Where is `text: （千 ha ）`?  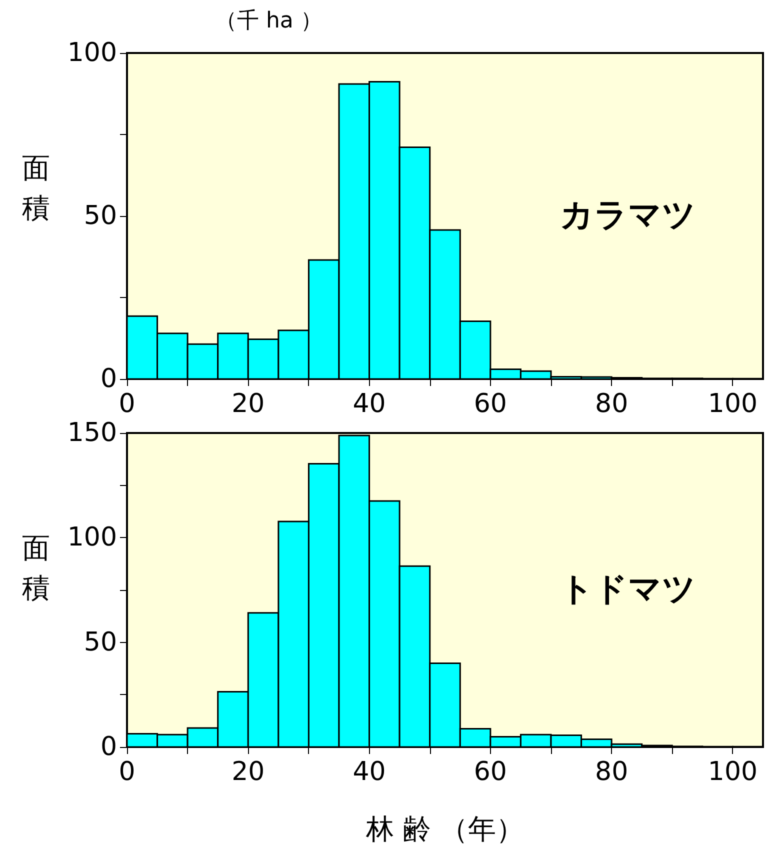
text: （千 ha ） is located at coordinates (268, 21).